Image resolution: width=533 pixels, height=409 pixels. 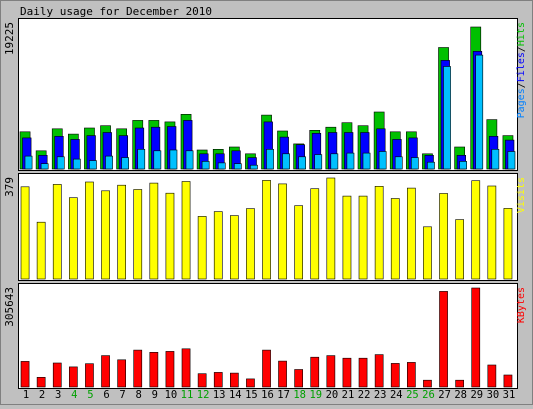 I want to click on x-tick-label-7: 7, so click(x=122, y=395).